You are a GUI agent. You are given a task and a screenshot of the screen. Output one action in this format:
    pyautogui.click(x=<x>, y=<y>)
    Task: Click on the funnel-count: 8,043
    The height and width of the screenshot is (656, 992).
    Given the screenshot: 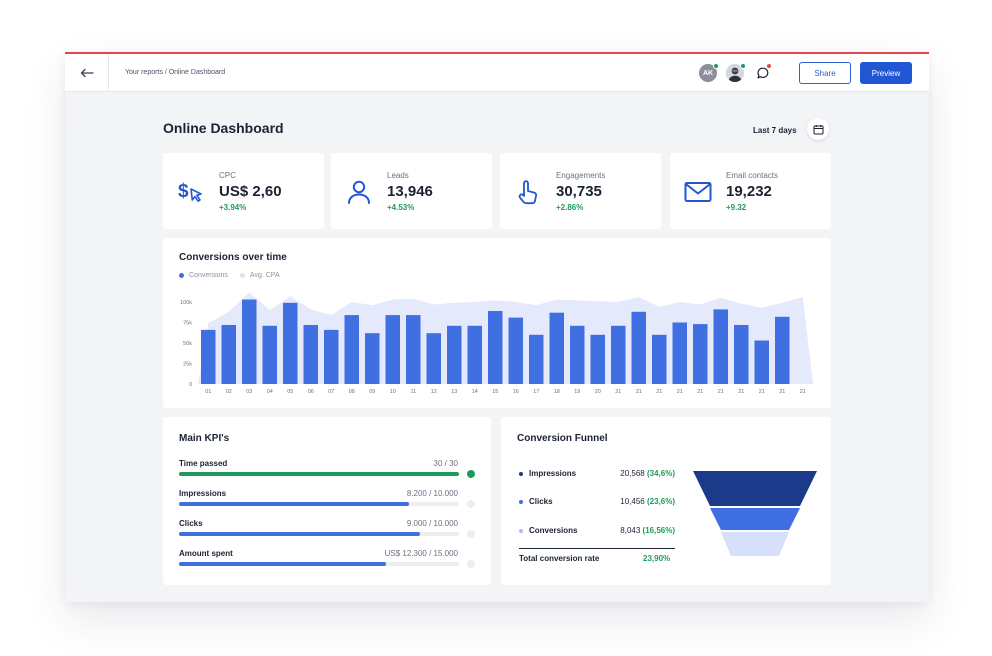 What is the action you would take?
    pyautogui.click(x=630, y=530)
    